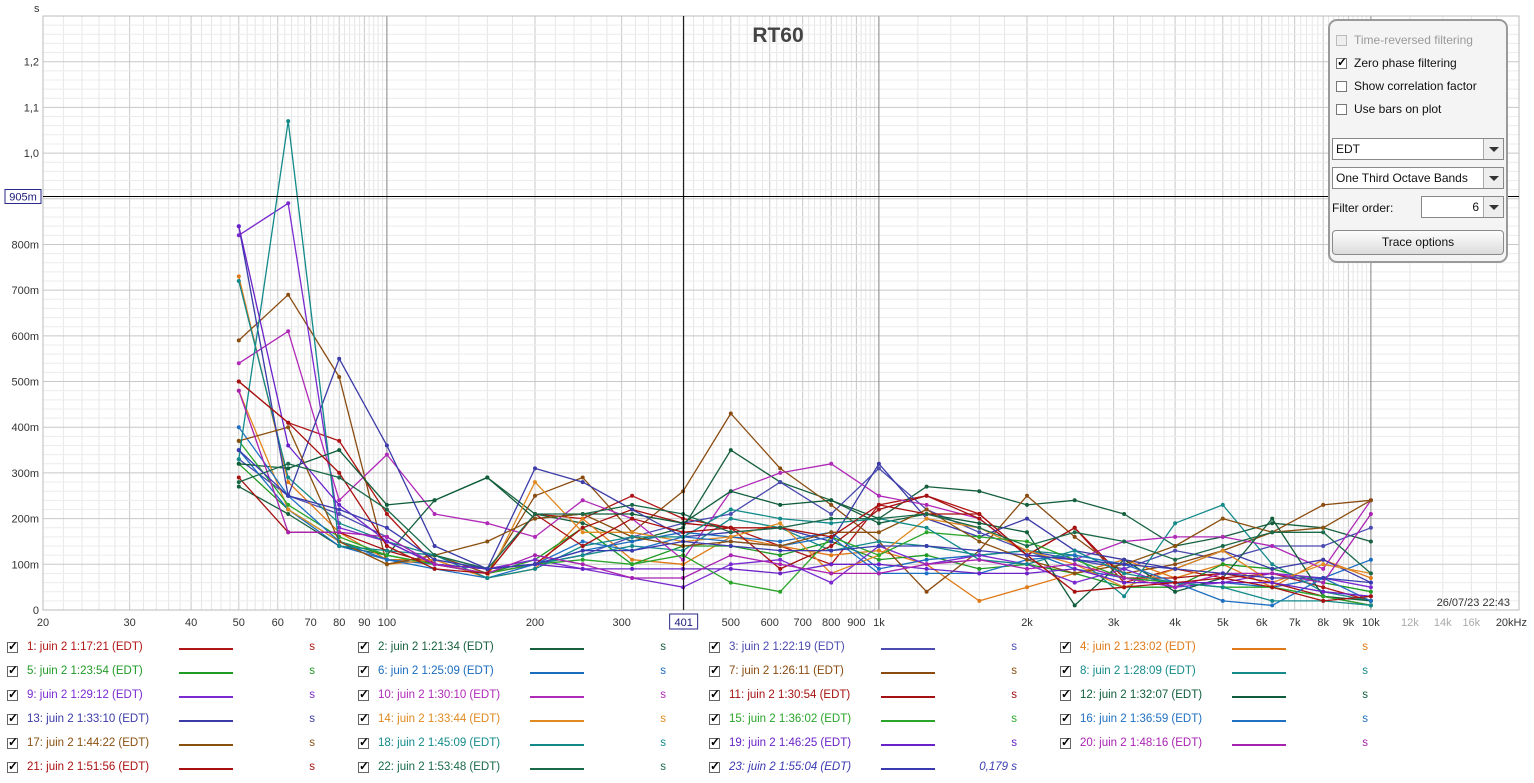 The width and height of the screenshot is (1534, 783). I want to click on chart-title: RT60, so click(777, 35).